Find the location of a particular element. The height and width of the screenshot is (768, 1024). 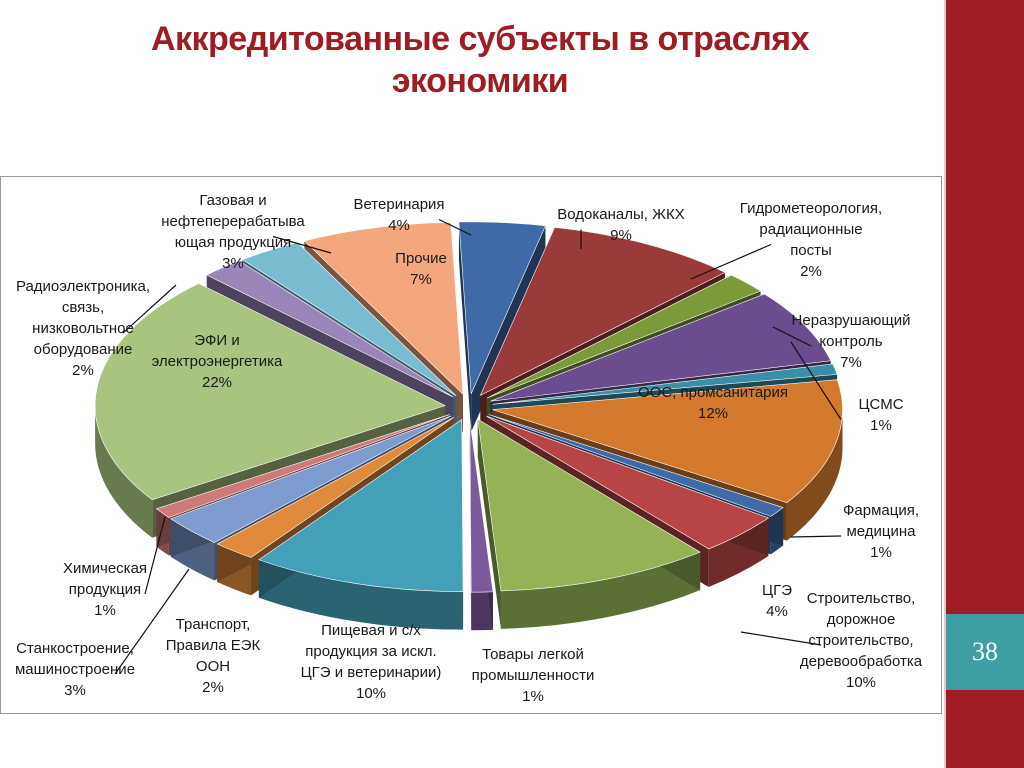

title-line-2: экономики is located at coordinates (480, 81).